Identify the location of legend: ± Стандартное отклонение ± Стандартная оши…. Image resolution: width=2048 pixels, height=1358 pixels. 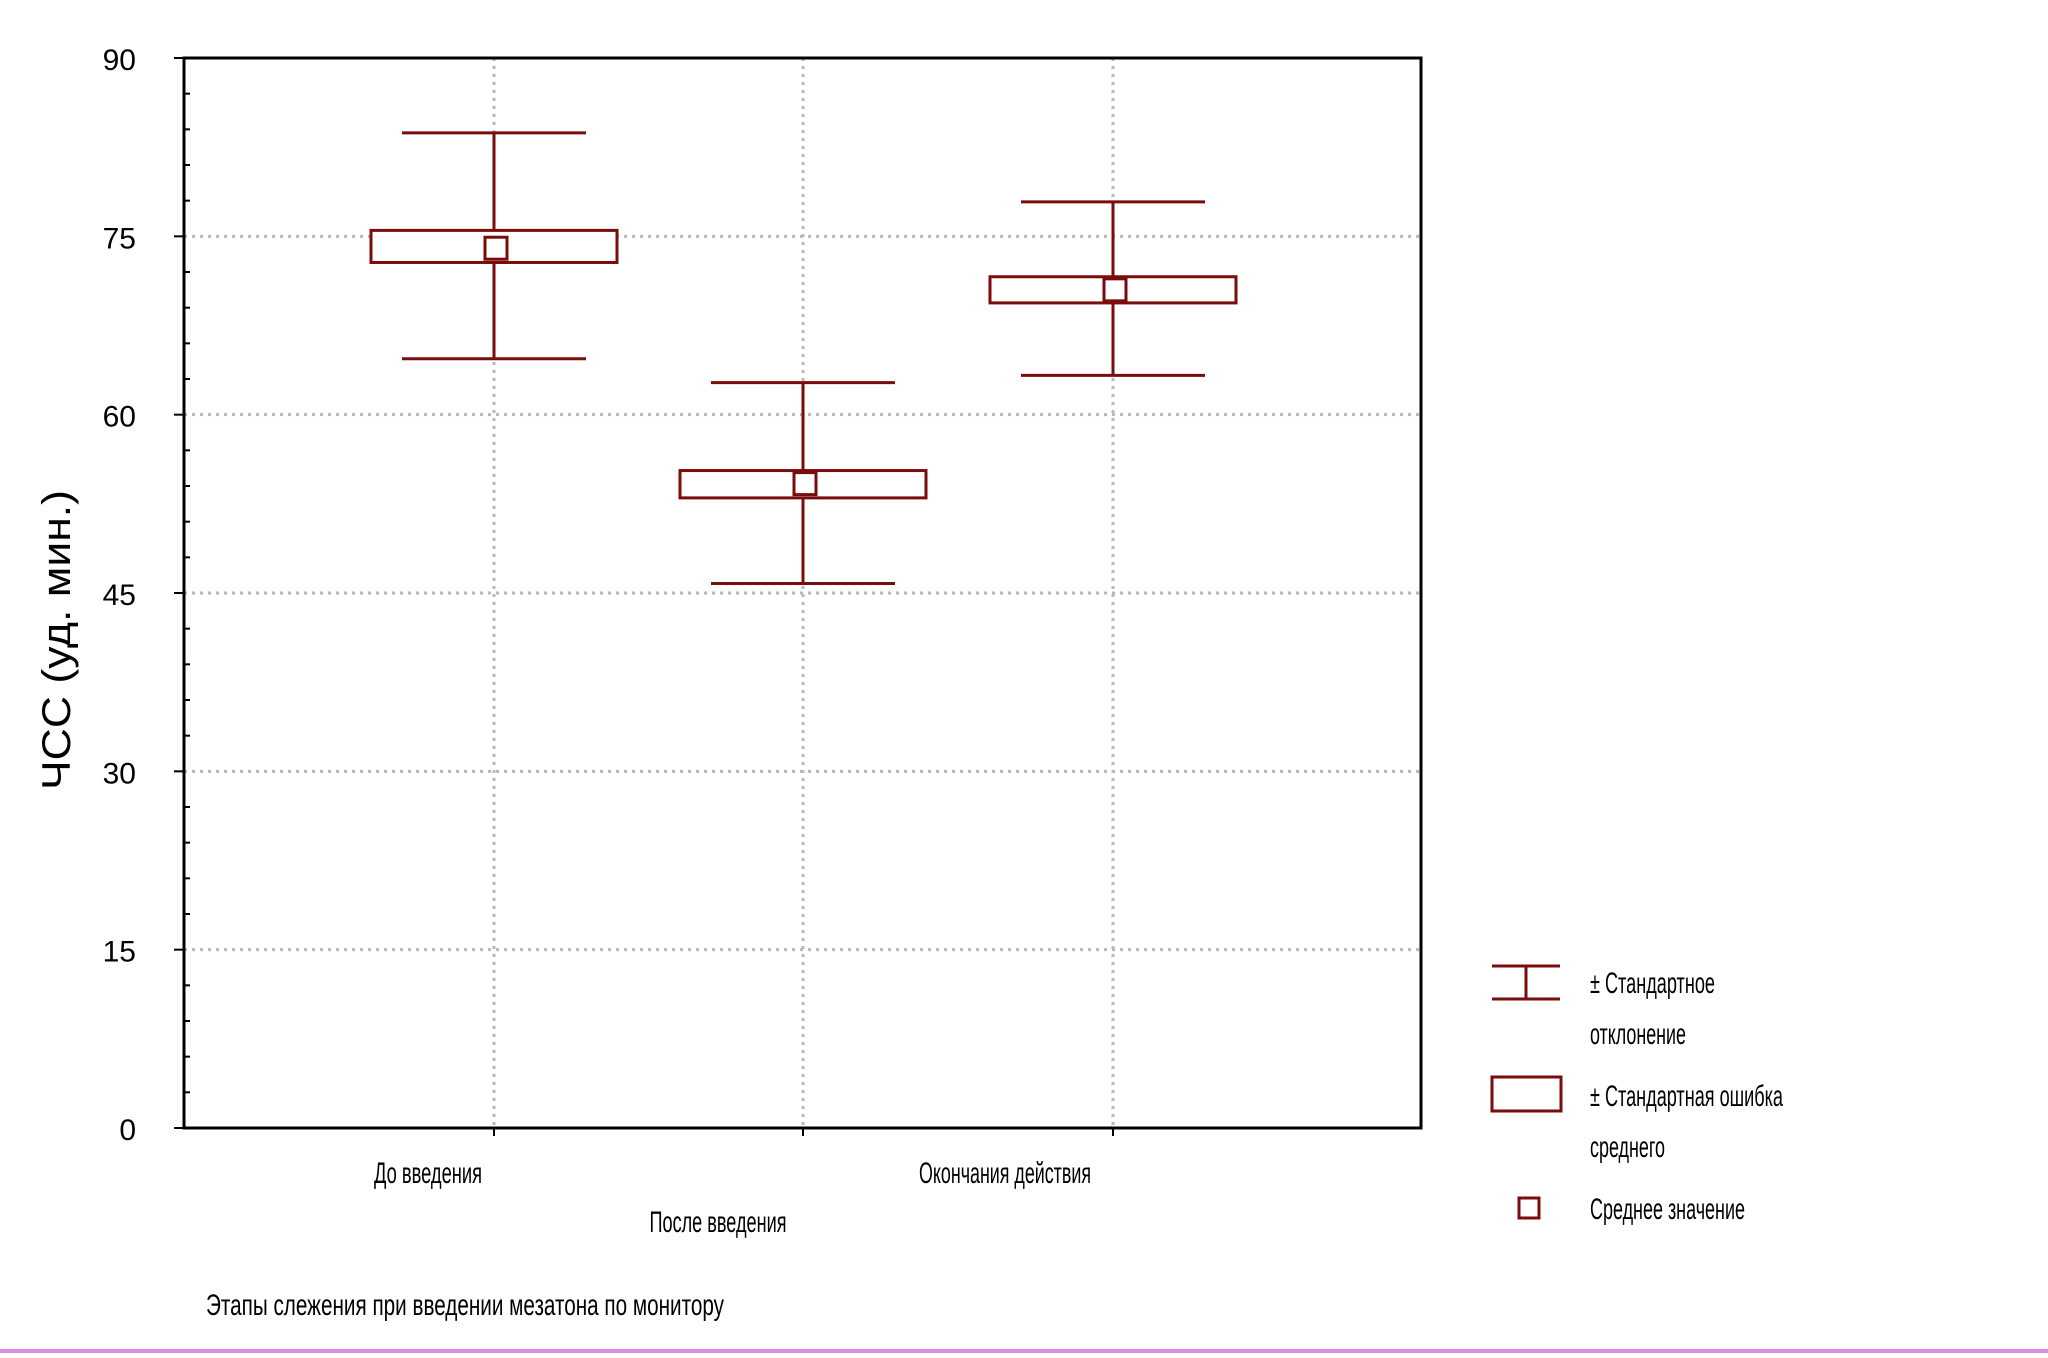
(1636, 1095).